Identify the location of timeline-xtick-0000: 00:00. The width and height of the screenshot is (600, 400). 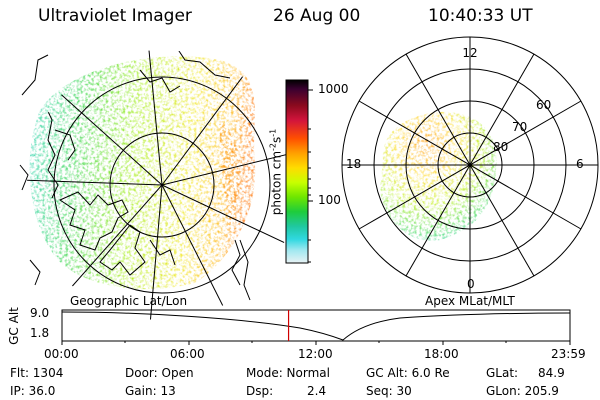
(61, 354).